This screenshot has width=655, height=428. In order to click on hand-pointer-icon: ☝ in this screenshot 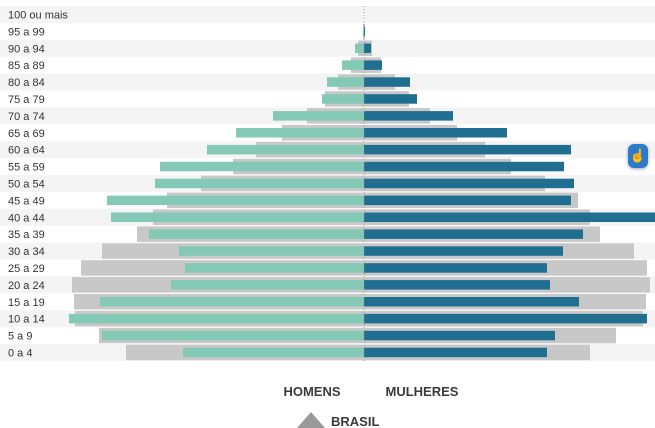, I will do `click(638, 155)`.